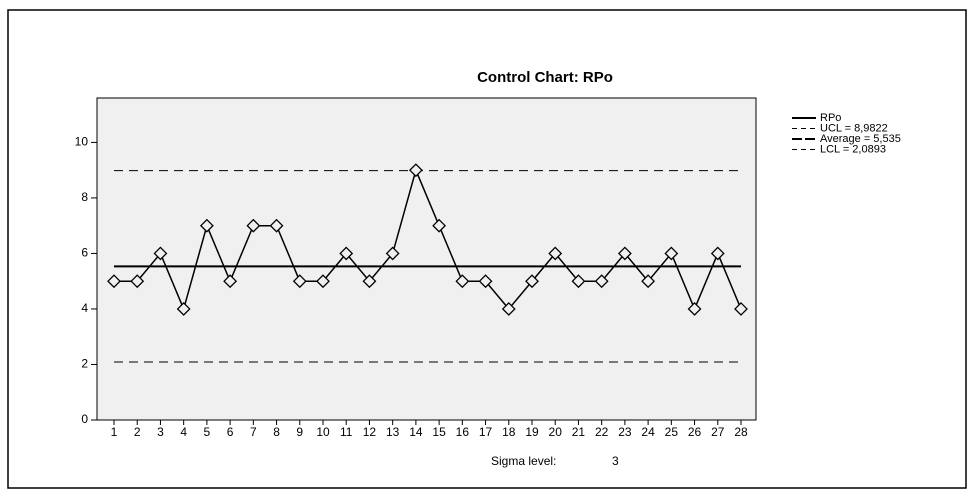 This screenshot has width=974, height=496. What do you see at coordinates (299, 432) in the screenshot?
I see `x-tick-label: 9` at bounding box center [299, 432].